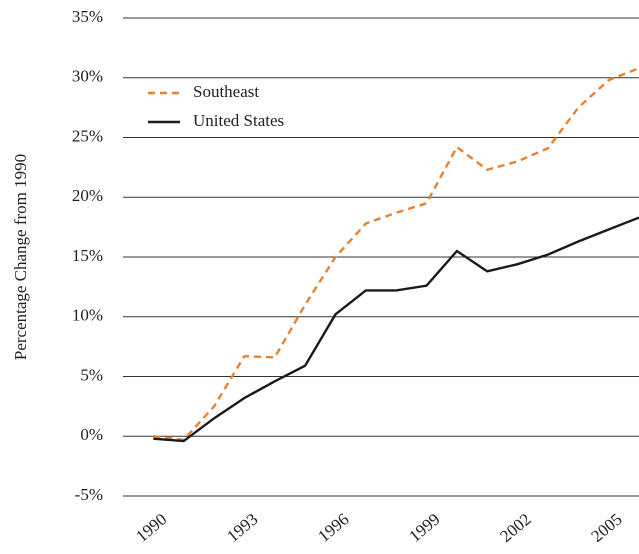  What do you see at coordinates (89, 494) in the screenshot?
I see `y-tick-label: -5%` at bounding box center [89, 494].